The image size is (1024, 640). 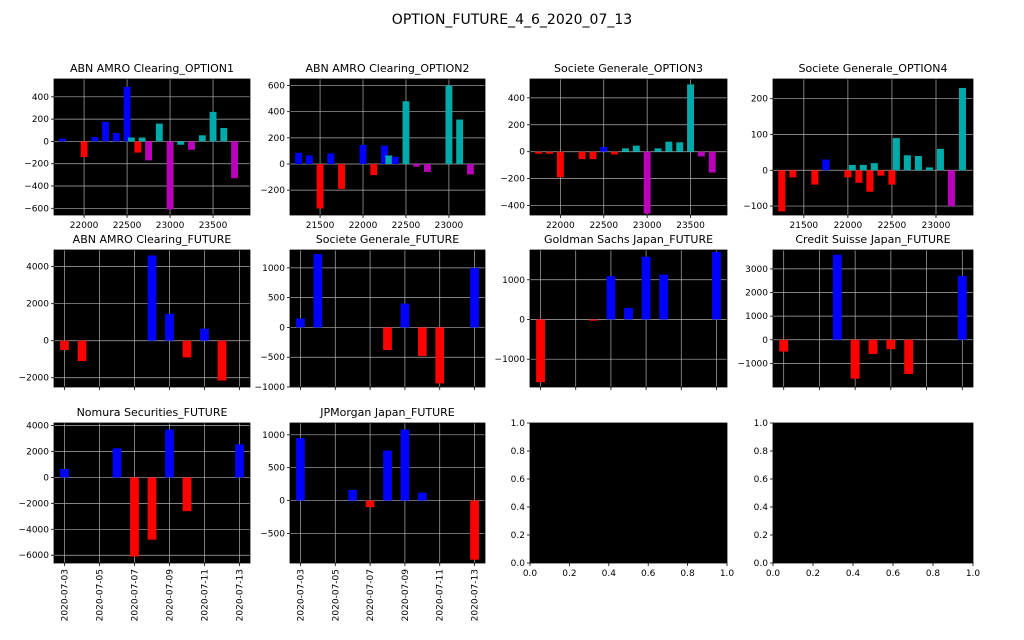 I want to click on x-tick-label: 2020-07-03, so click(x=66, y=595).